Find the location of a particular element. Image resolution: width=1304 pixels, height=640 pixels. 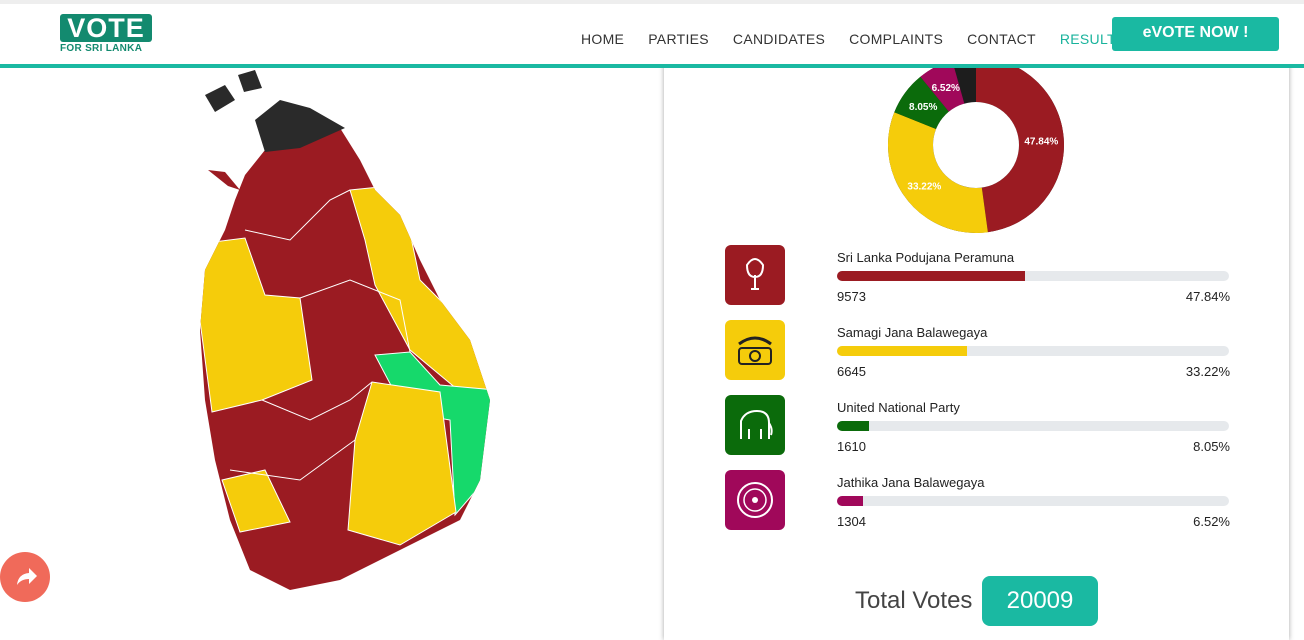

nav-link: RESULTS is located at coordinates (1092, 39).